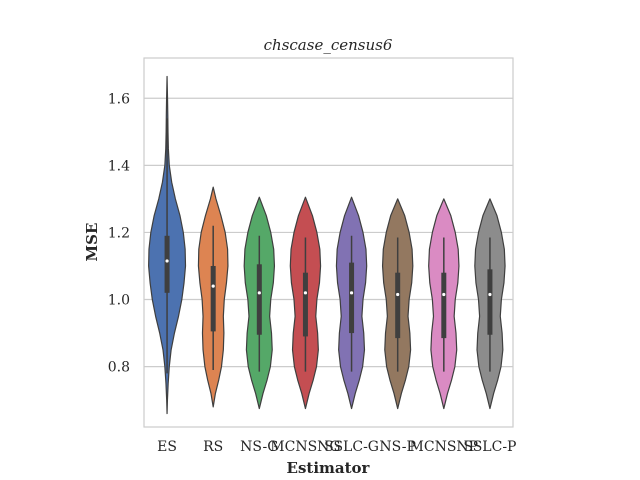  What do you see at coordinates (489, 447) in the screenshot?
I see `x-tick-label: SSLC-P` at bounding box center [489, 447].